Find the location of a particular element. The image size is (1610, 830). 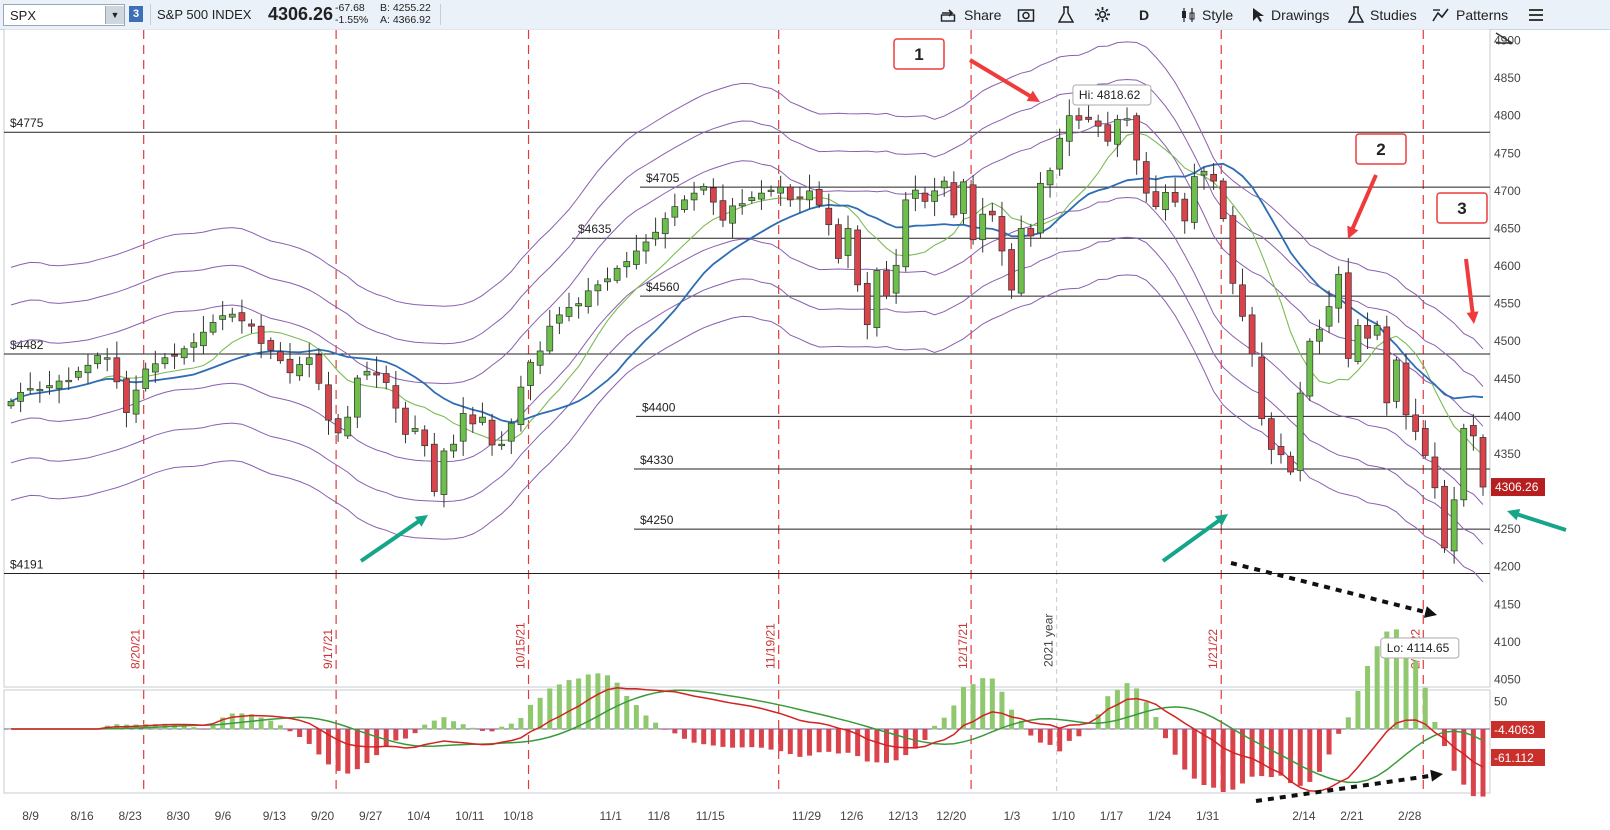

x-tick-label: 2/14 is located at coordinates (1304, 816).